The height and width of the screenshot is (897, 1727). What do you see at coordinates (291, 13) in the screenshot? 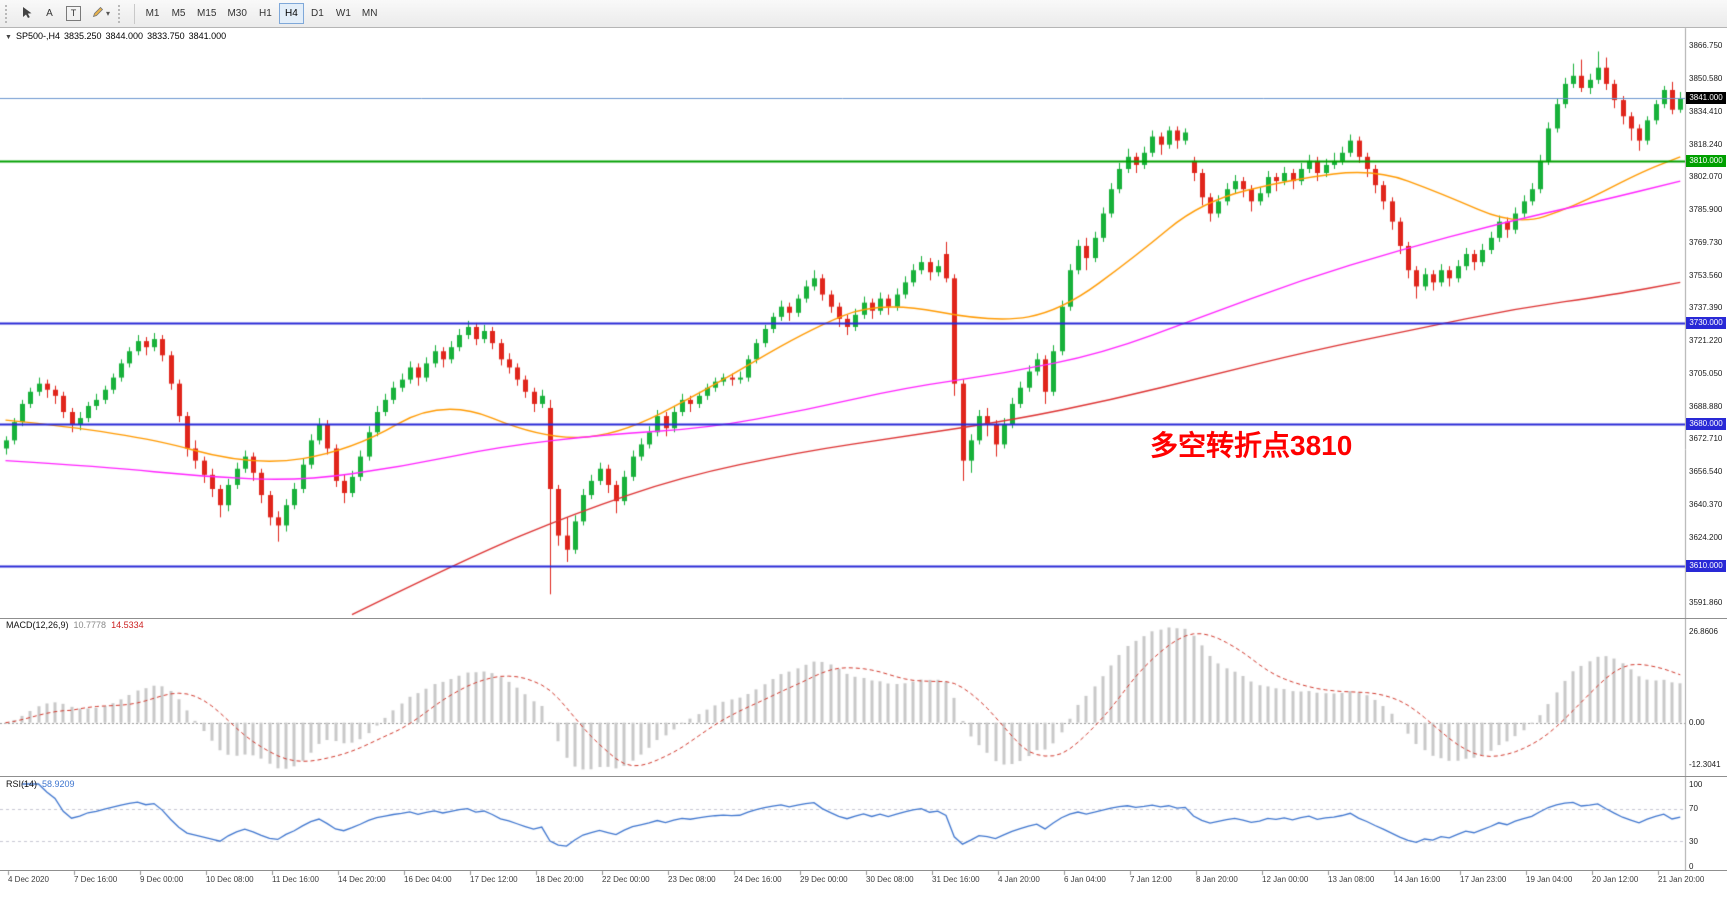
I see `timeframe-button-h4: H4` at bounding box center [291, 13].